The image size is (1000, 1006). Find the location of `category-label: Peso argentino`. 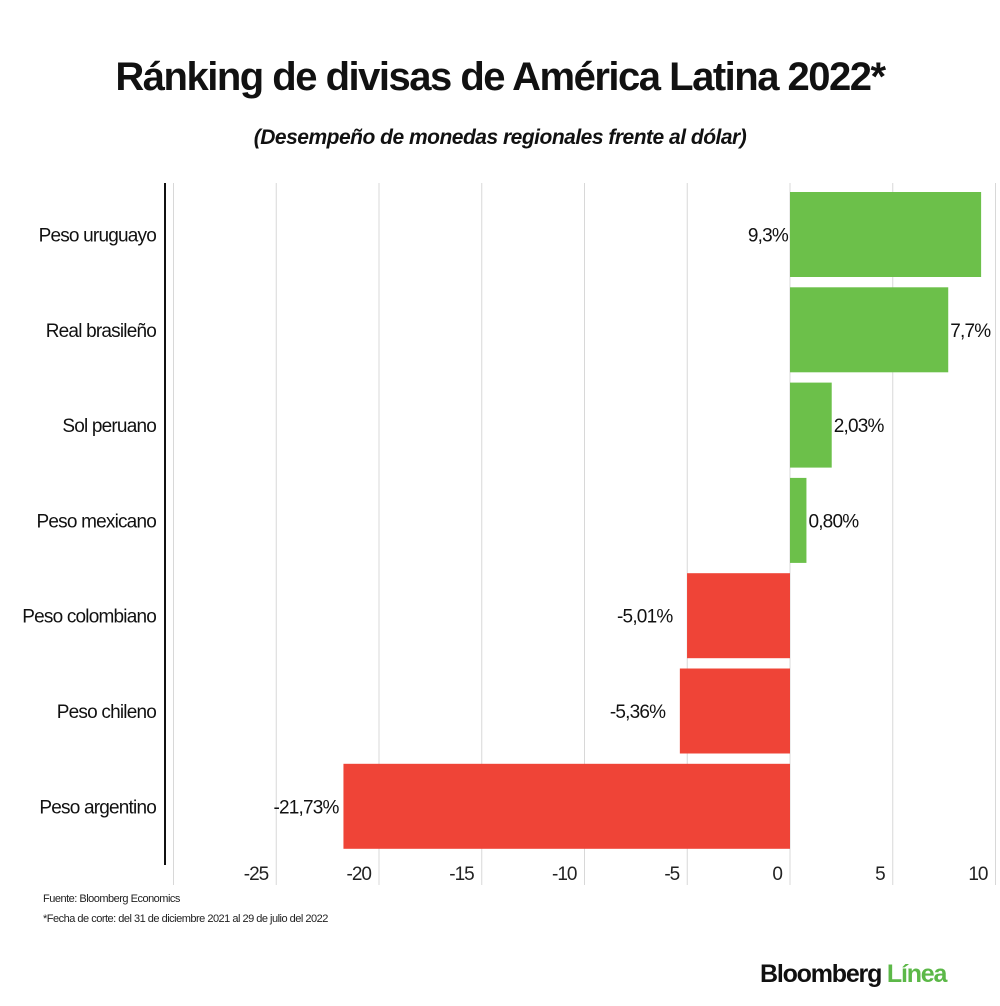

category-label: Peso argentino is located at coordinates (97, 807).